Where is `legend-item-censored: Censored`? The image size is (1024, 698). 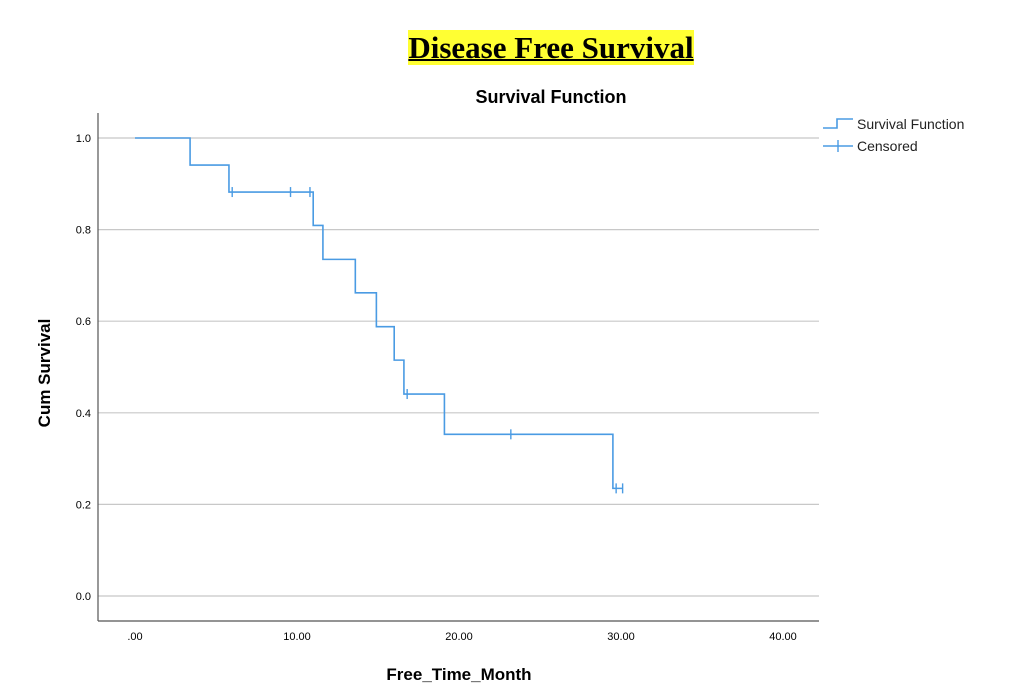
legend-item-censored: Censored is located at coordinates (870, 146).